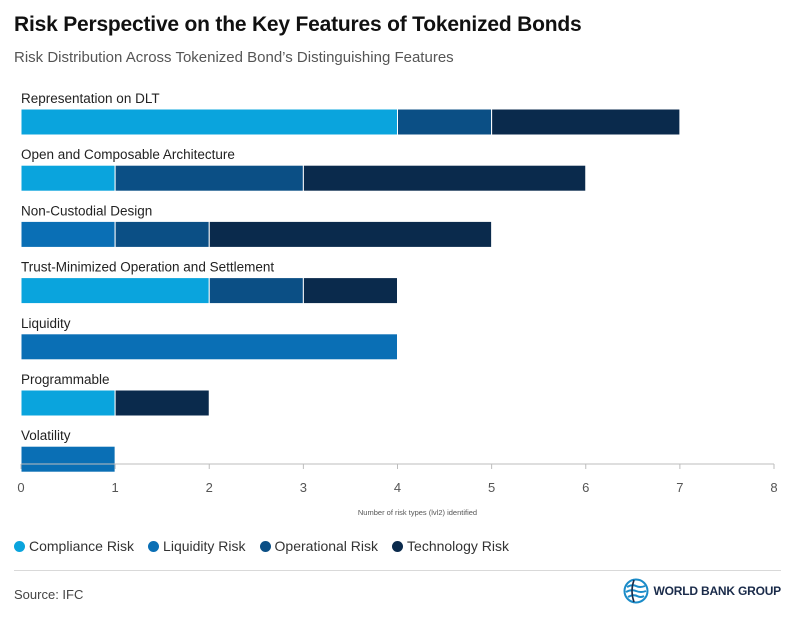 This screenshot has height=624, width=795. What do you see at coordinates (128, 154) in the screenshot?
I see `category-label: Open and Composable Architecture` at bounding box center [128, 154].